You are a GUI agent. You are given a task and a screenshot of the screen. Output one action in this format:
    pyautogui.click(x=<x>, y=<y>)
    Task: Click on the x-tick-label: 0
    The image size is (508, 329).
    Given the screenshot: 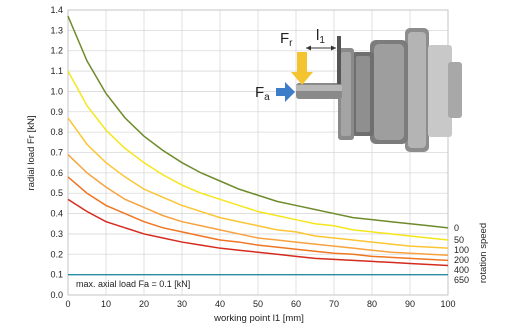 What is the action you would take?
    pyautogui.click(x=67, y=304)
    